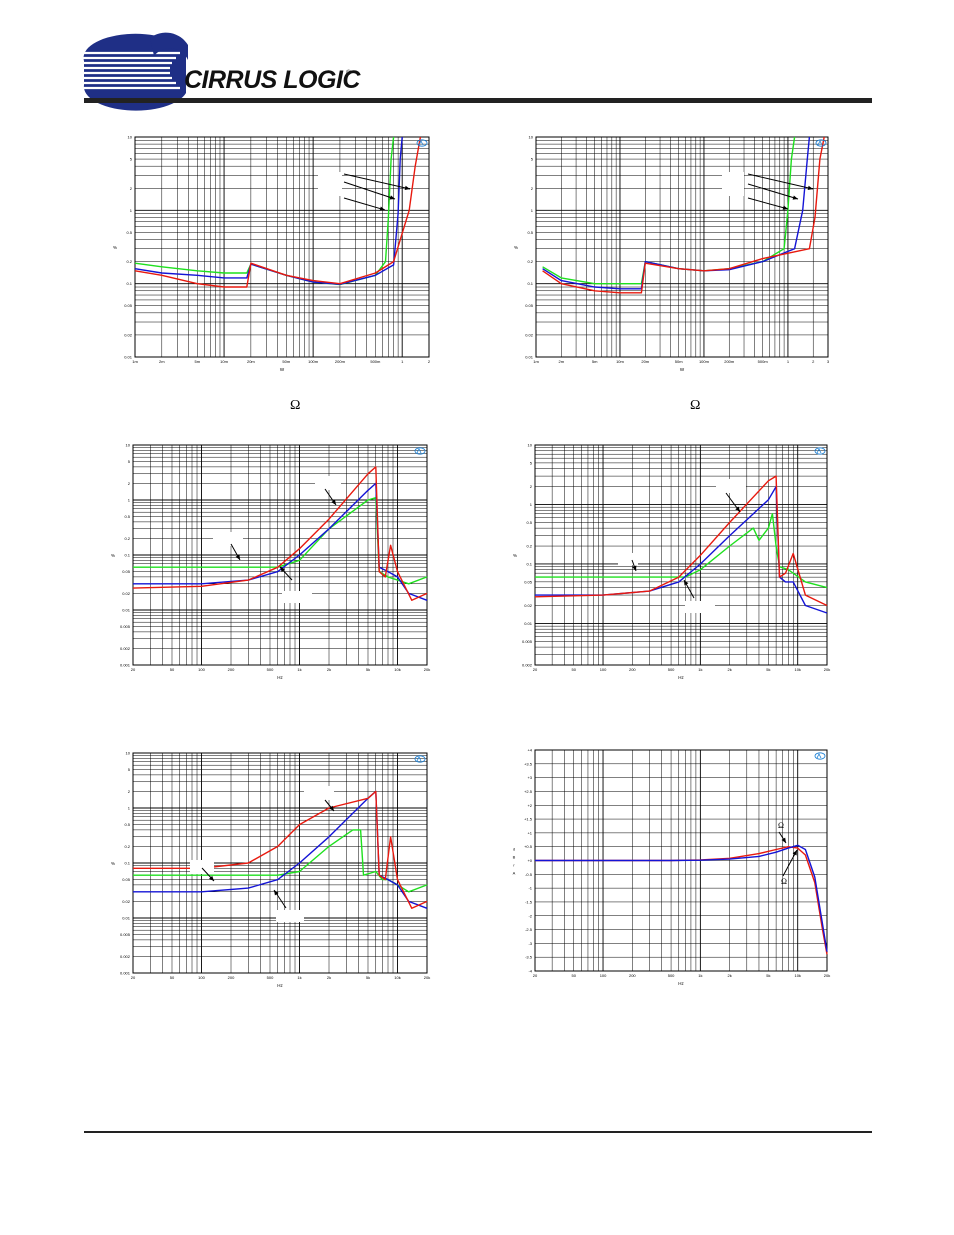  What do you see at coordinates (272, 80) in the screenshot?
I see `logo-text: CIRRUS LOGIC` at bounding box center [272, 80].